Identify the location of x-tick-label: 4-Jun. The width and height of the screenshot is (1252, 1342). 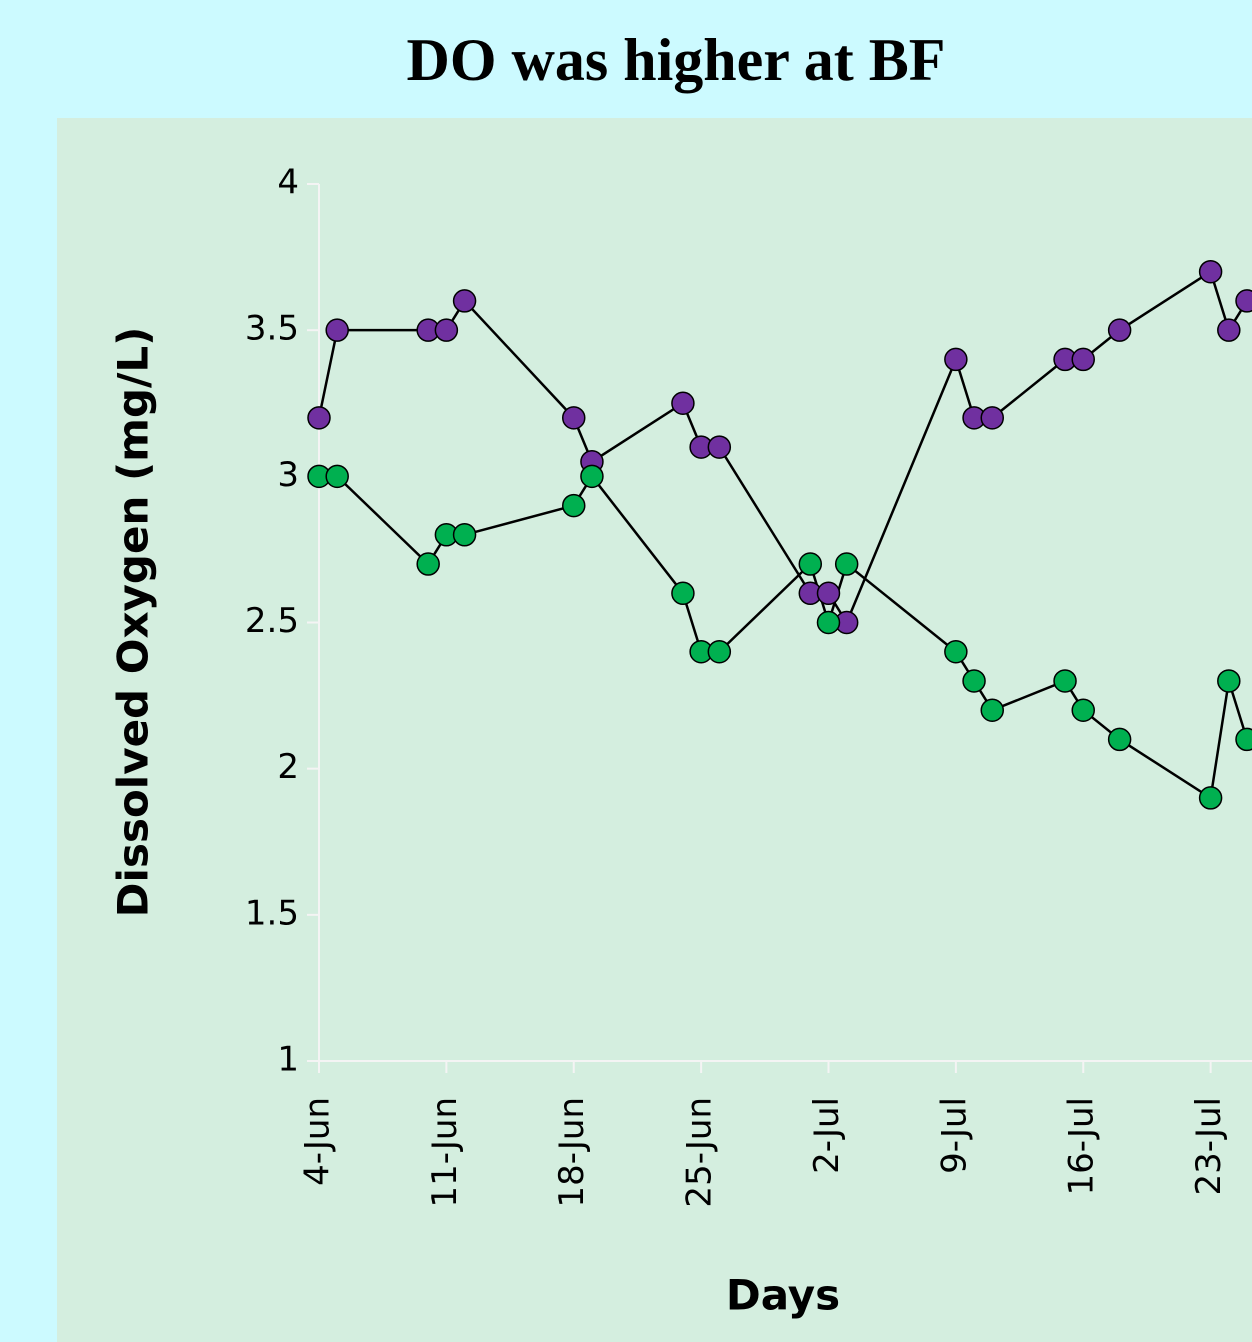
(318, 1141).